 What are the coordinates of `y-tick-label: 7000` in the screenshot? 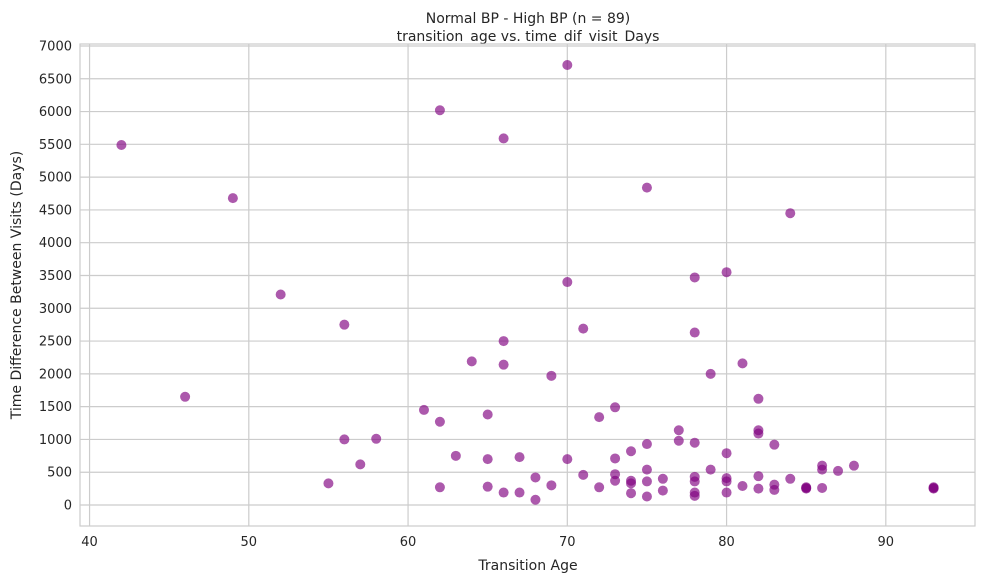 It's located at (55, 46).